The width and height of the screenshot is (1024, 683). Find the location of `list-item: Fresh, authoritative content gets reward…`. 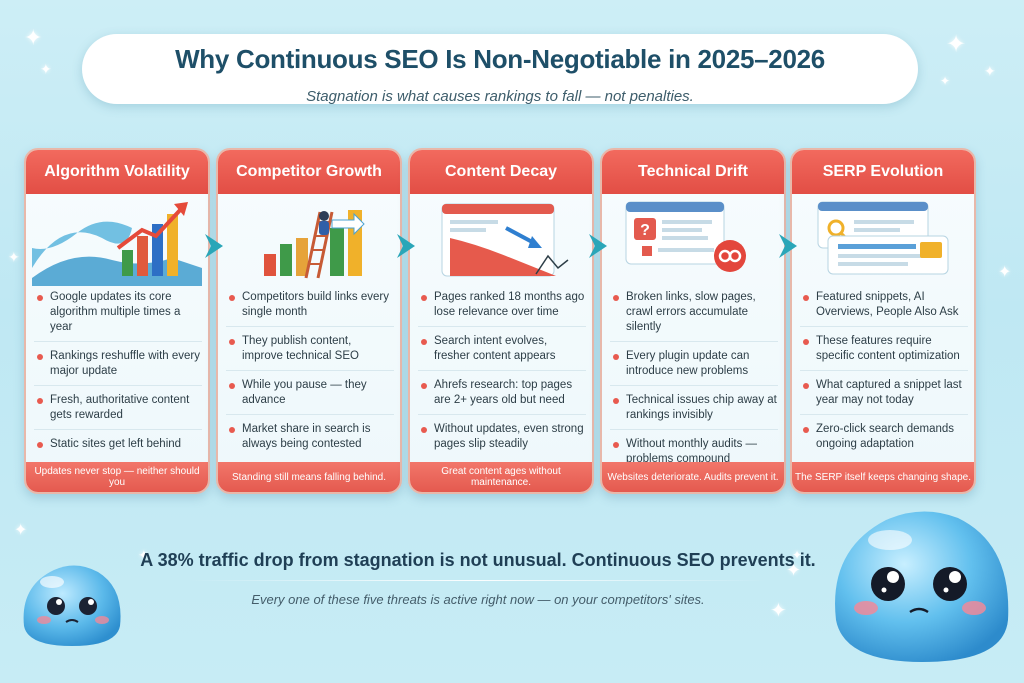

list-item: Fresh, authoritative content gets reward… is located at coordinates (118, 411).